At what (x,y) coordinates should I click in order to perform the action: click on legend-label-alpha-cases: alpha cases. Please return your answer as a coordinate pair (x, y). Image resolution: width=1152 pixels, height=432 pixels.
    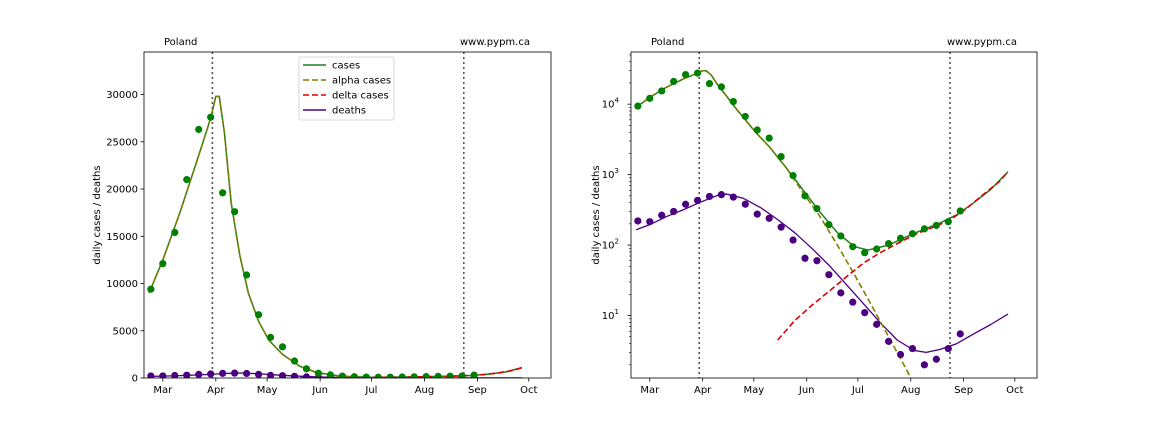
    Looking at the image, I should click on (361, 81).